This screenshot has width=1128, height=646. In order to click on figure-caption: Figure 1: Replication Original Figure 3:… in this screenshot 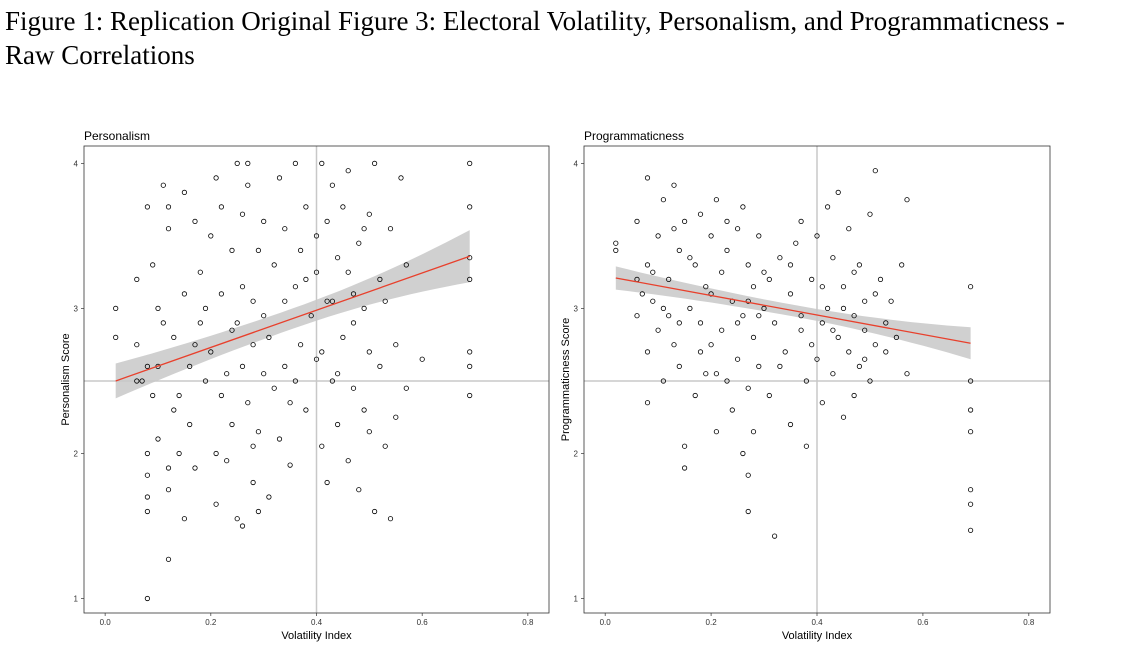, I will do `click(535, 38)`.